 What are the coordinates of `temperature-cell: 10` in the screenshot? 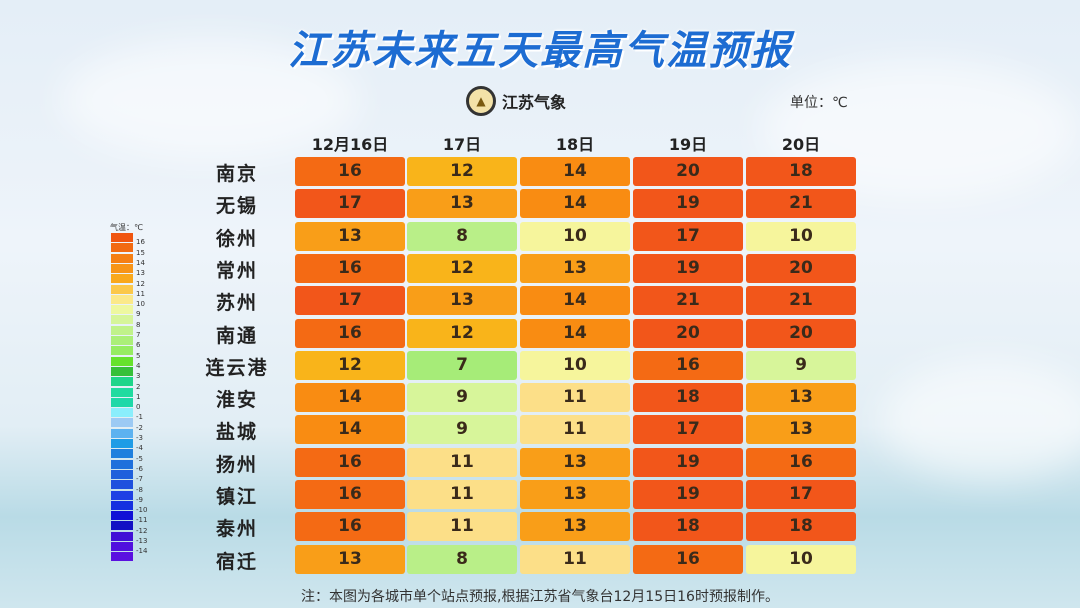 It's located at (575, 365).